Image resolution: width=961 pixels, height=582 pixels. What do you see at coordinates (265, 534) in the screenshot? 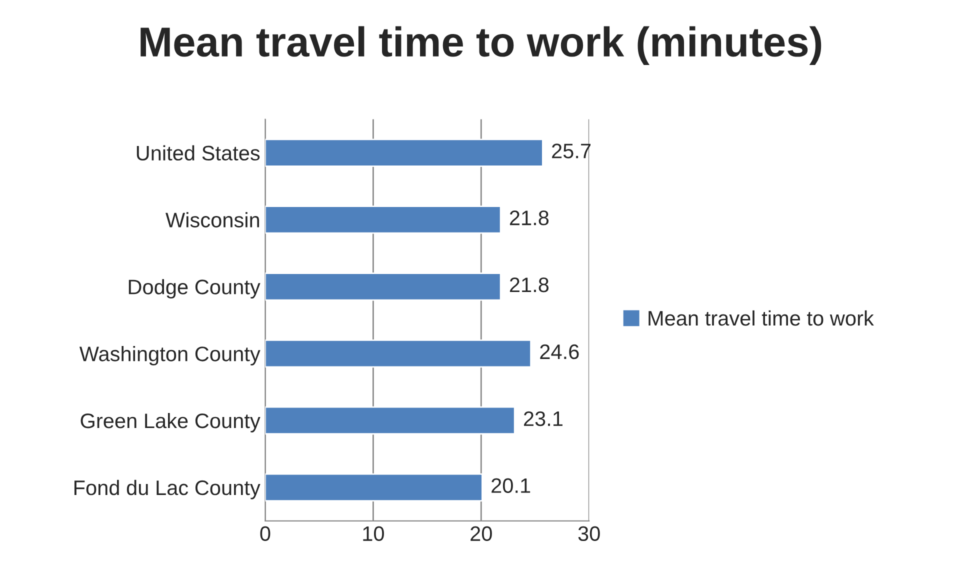
I see `x-tick-label: 0` at bounding box center [265, 534].